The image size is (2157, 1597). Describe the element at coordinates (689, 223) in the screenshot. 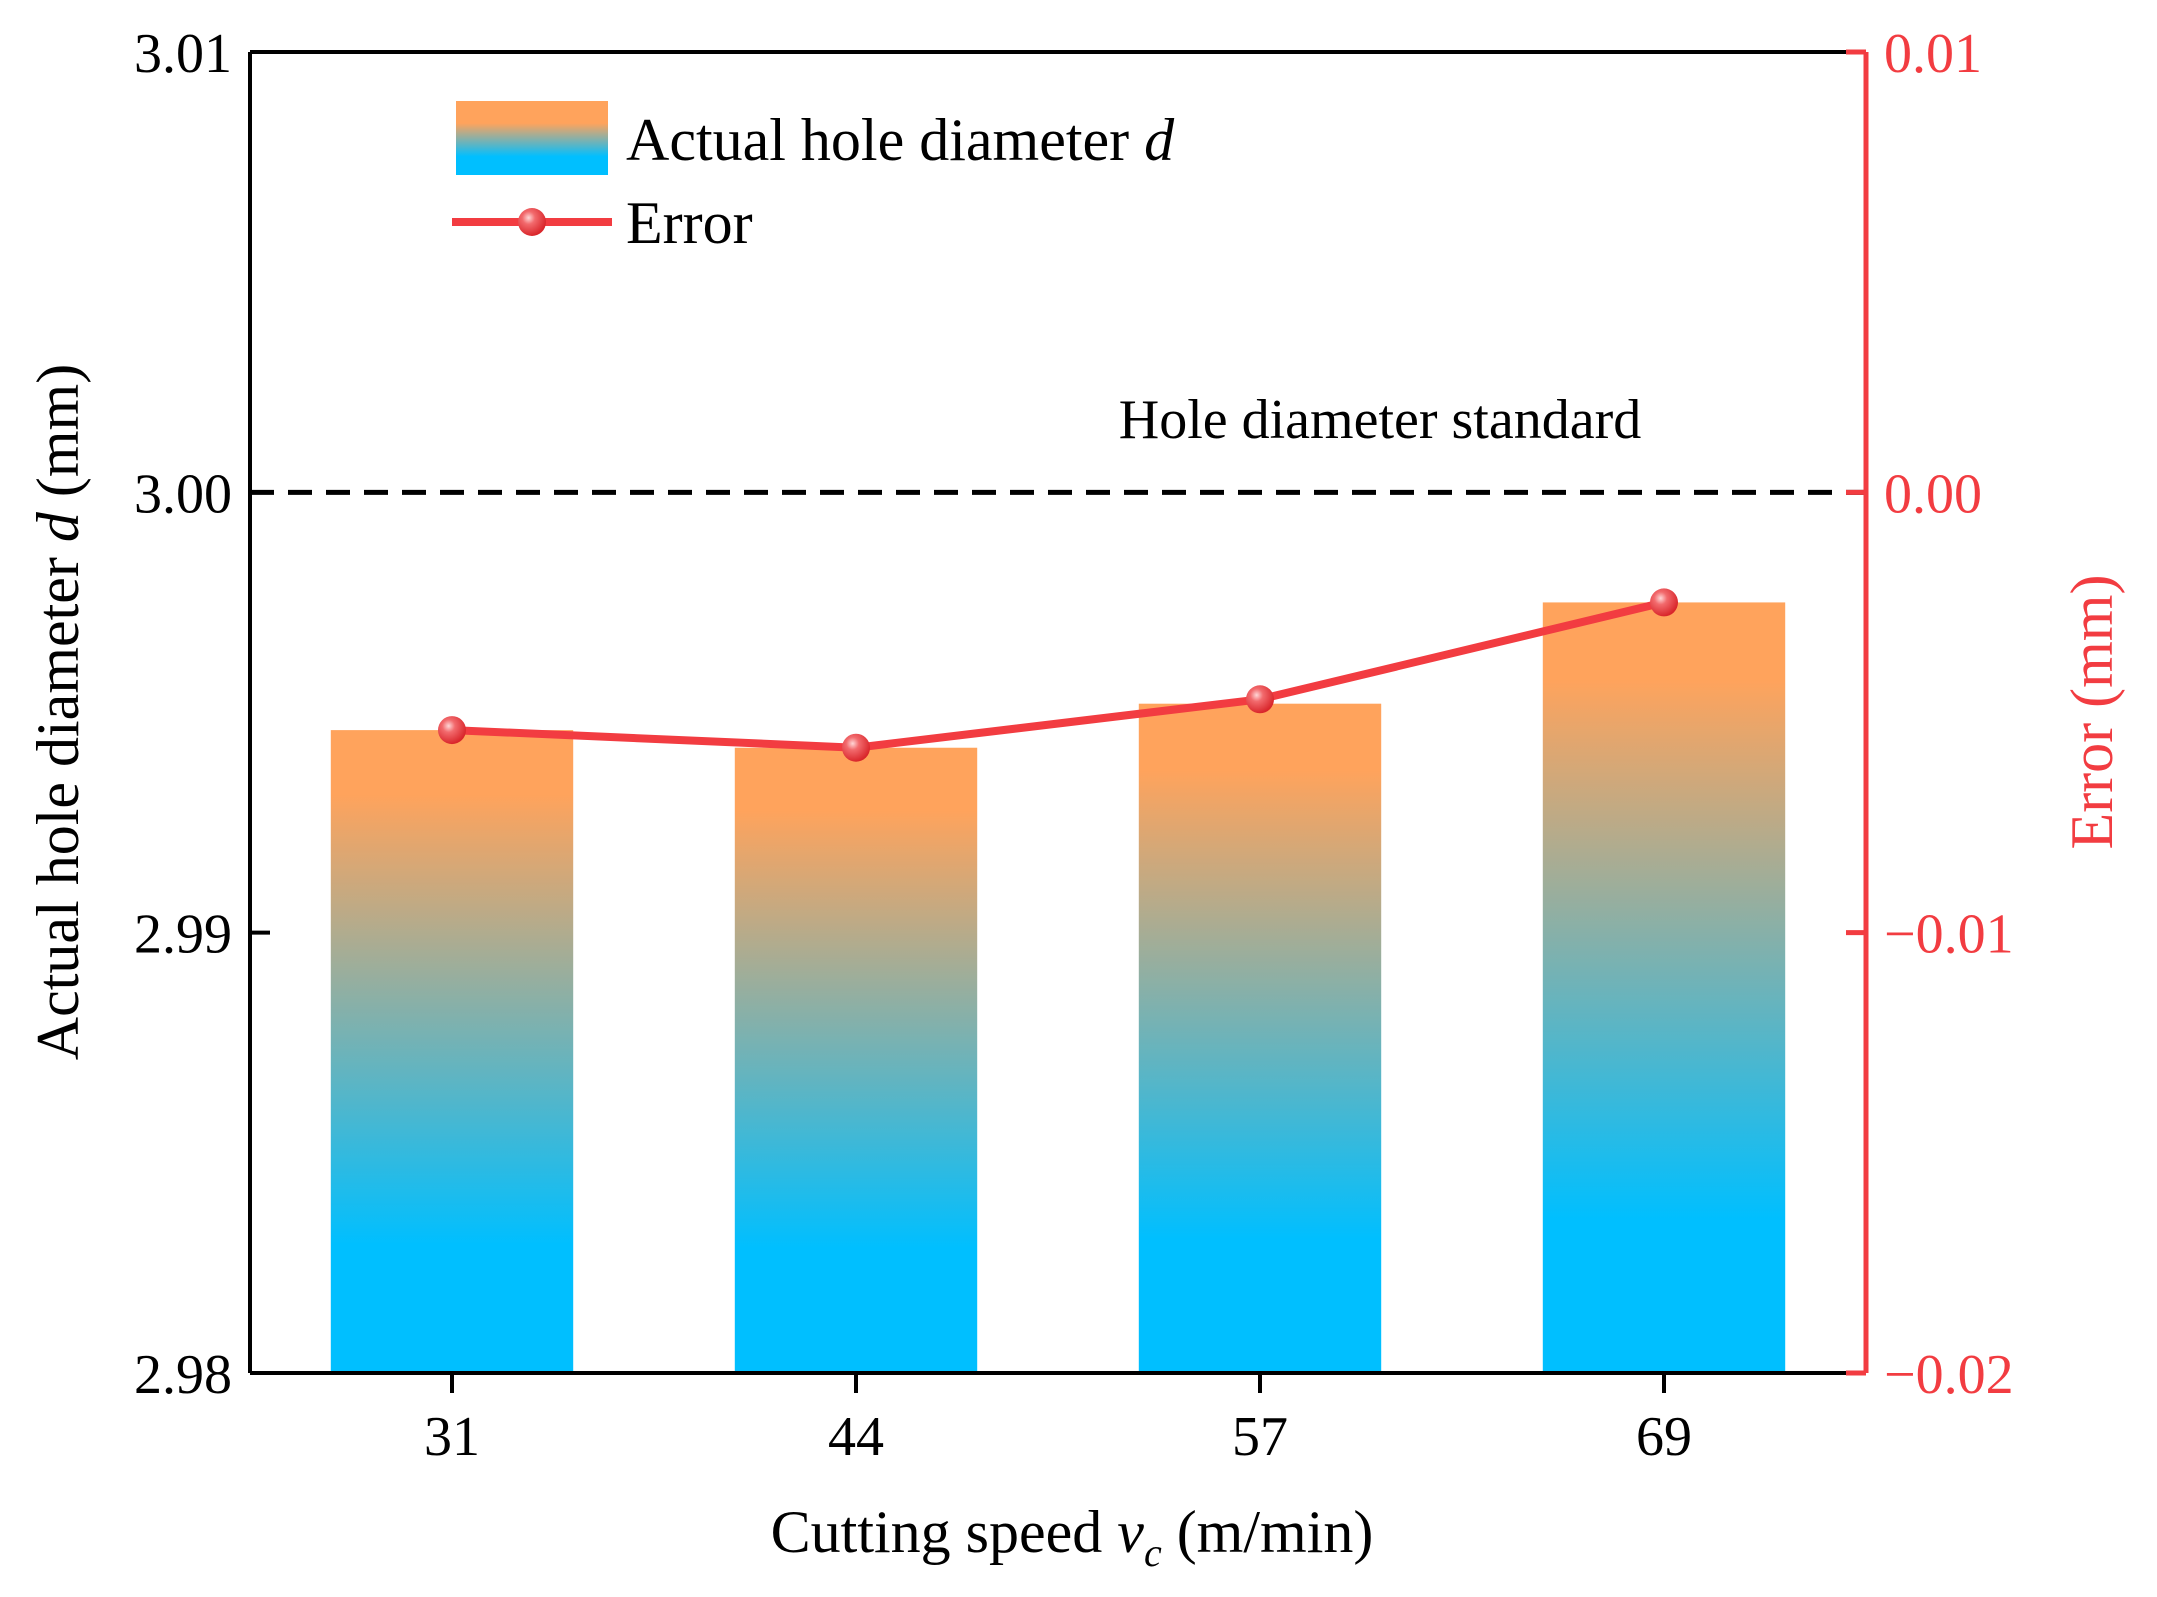

I see `legend-label-error: Error` at that location.